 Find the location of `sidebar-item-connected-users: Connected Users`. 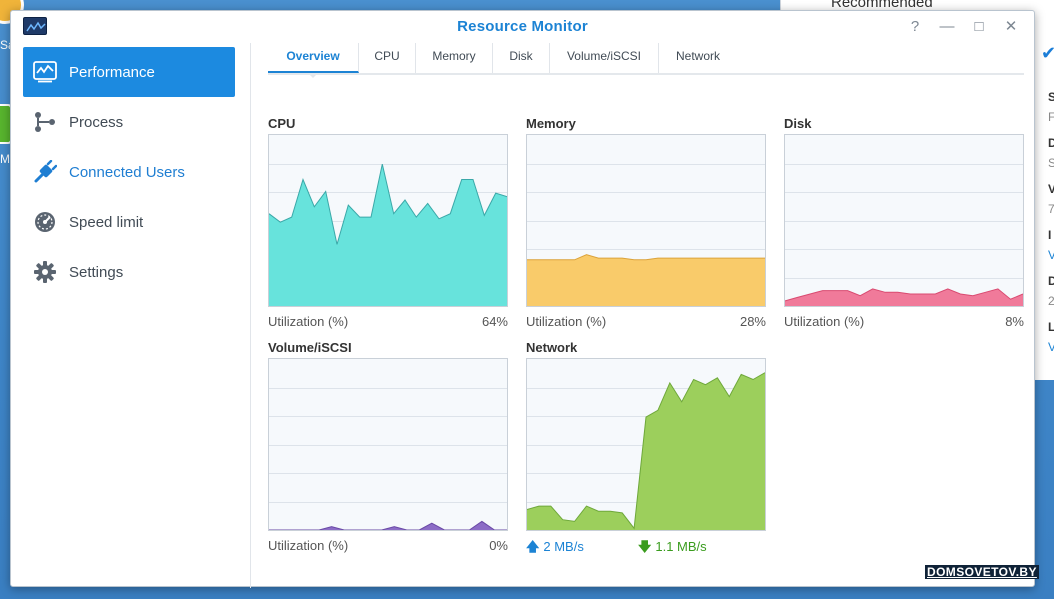

sidebar-item-connected-users: Connected Users is located at coordinates (129, 172).